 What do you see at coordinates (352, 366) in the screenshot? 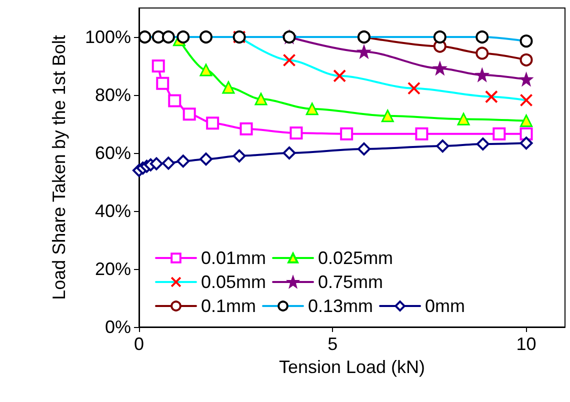
I see `x-axis-title: Tension Load (kN)` at bounding box center [352, 366].